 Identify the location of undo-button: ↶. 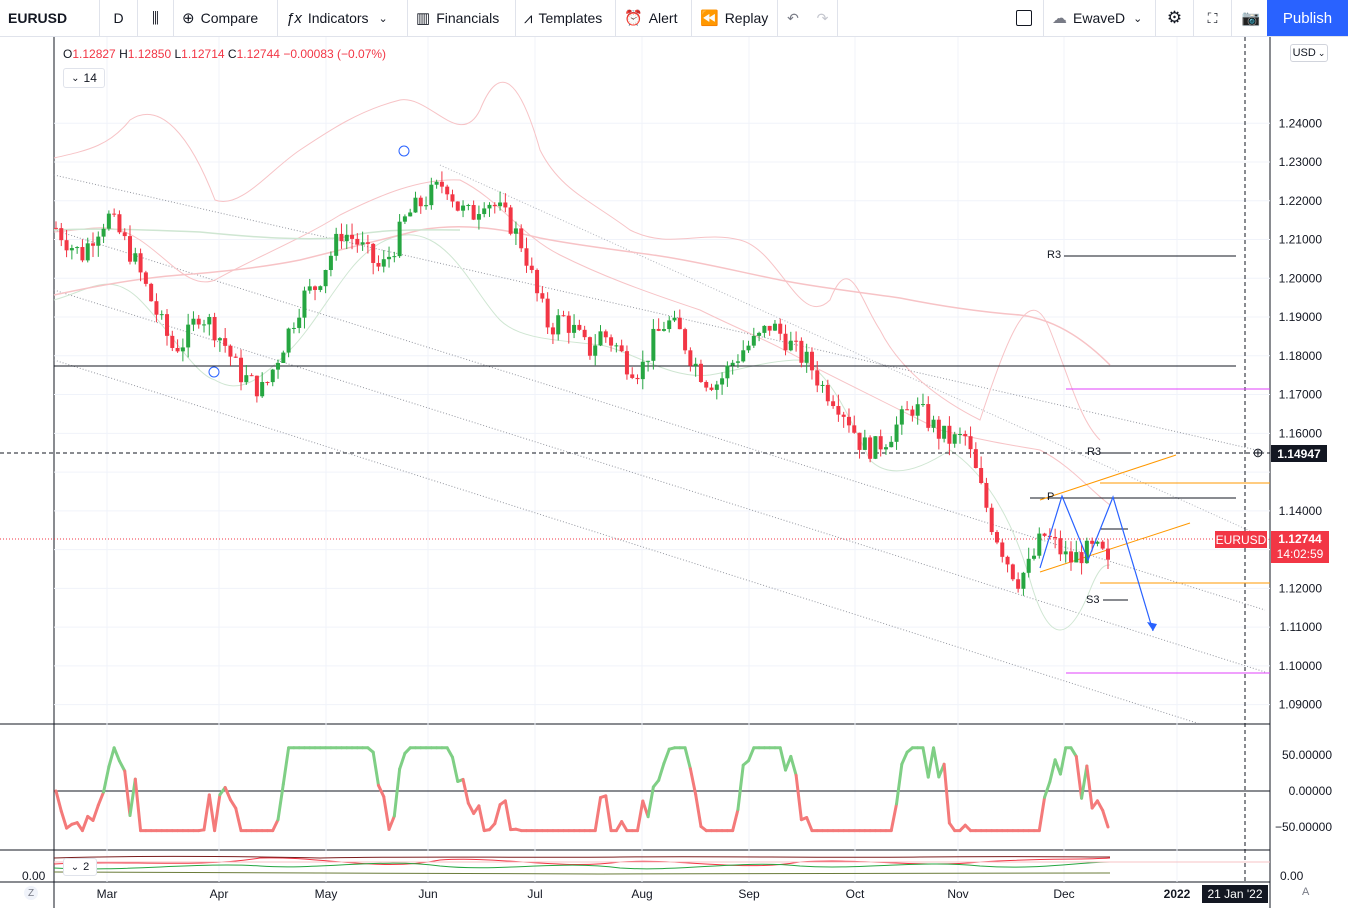
(793, 18).